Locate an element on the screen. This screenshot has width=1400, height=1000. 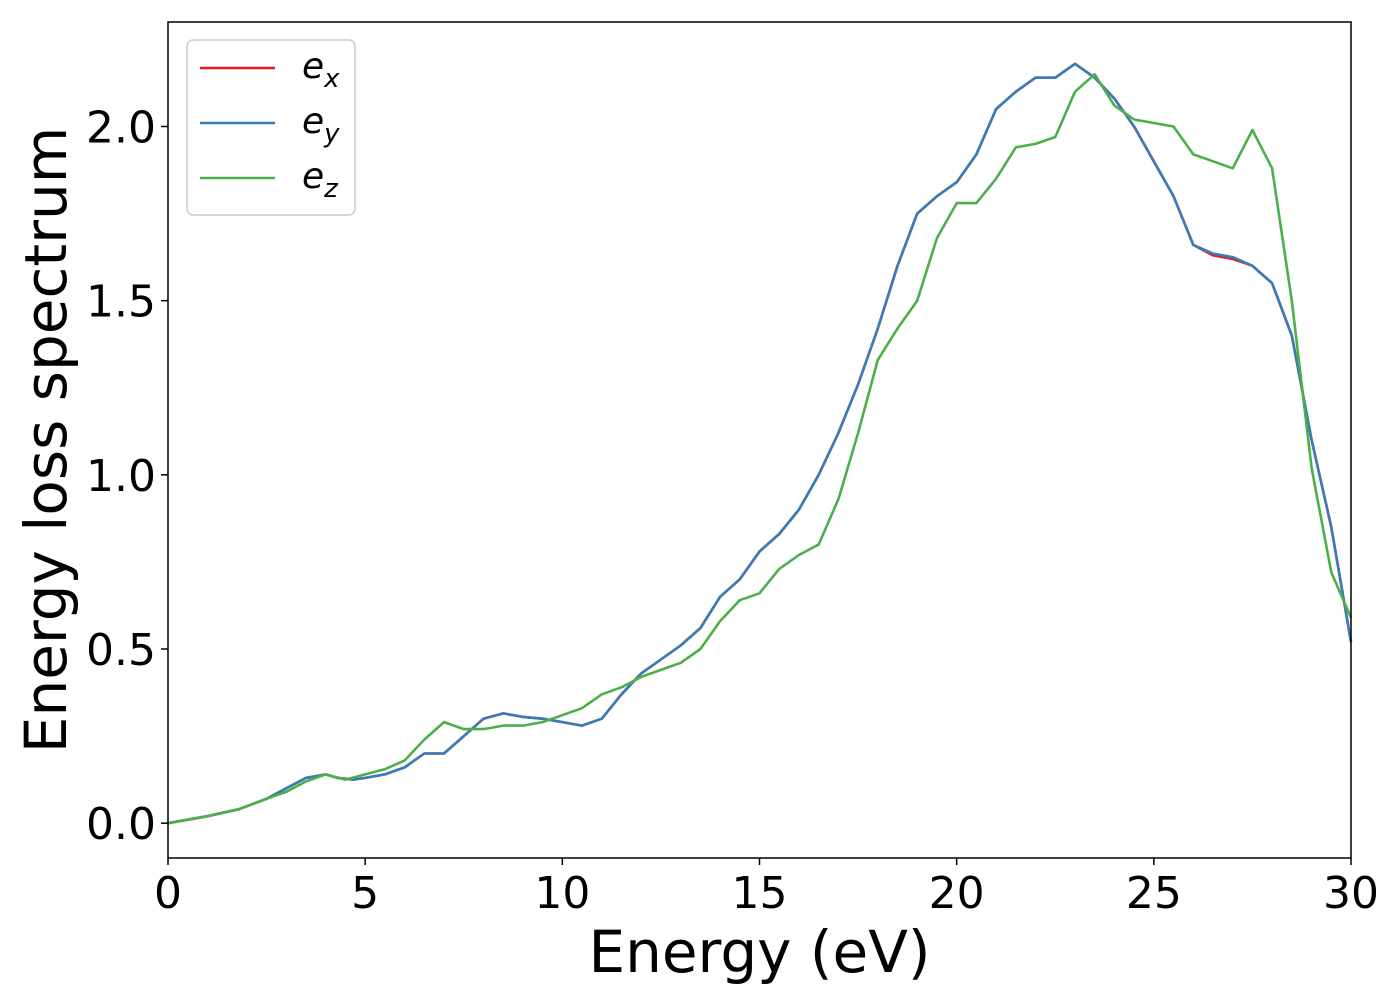
legend: ex ey ez is located at coordinates (271, 127).